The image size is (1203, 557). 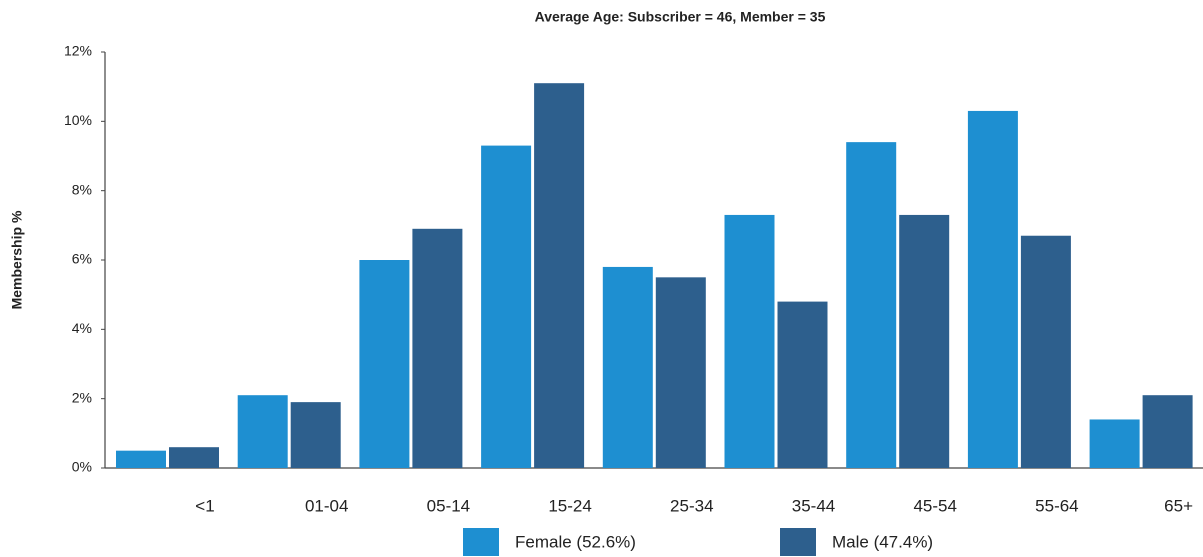 I want to click on y-tick-label: 12%, so click(x=78, y=51).